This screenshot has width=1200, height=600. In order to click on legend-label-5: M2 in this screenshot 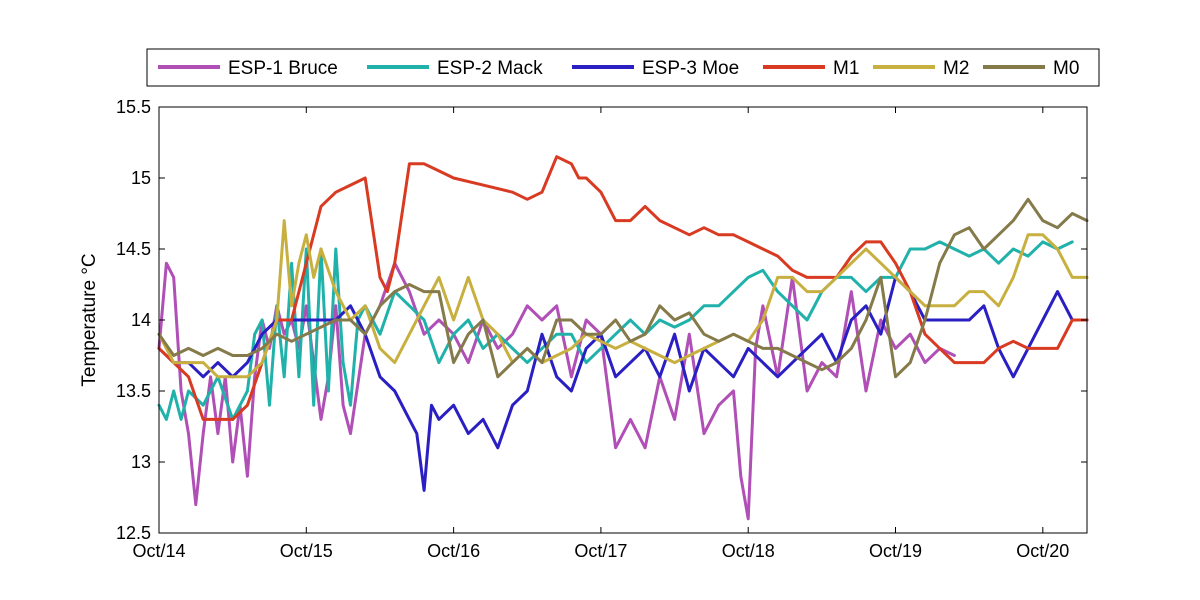, I will do `click(956, 68)`.